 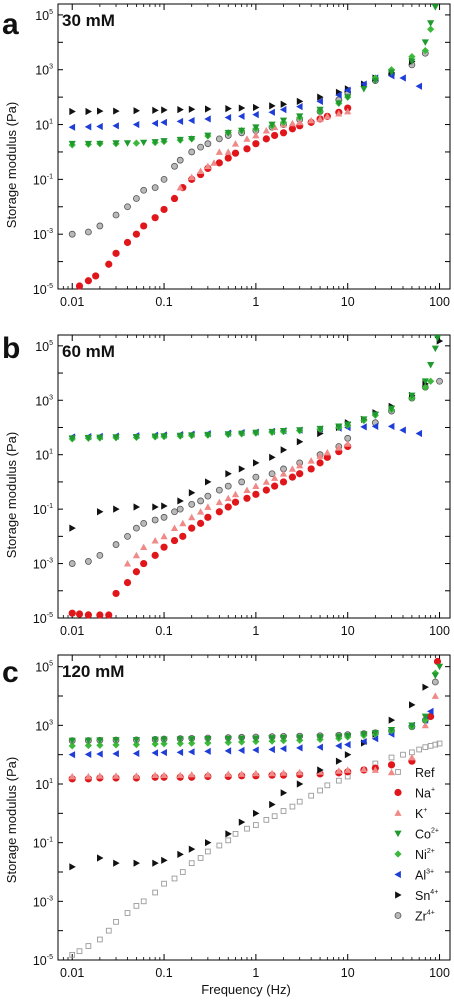 I want to click on x-tick-label: 10, so click(x=348, y=302).